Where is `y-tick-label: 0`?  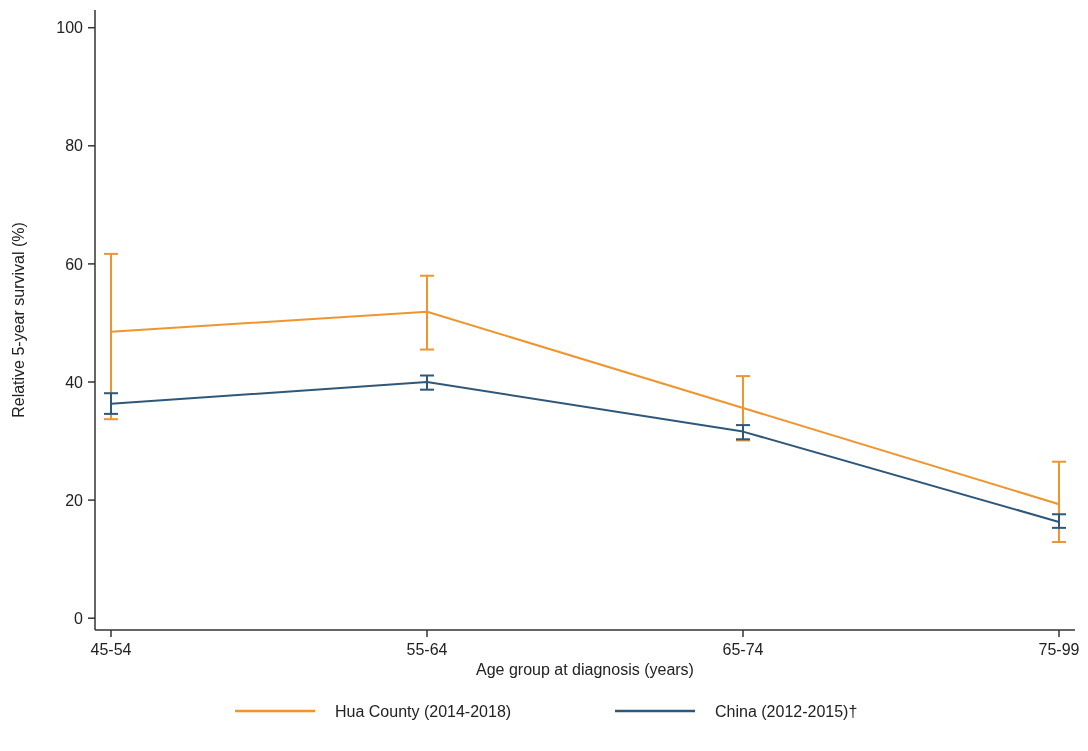
y-tick-label: 0 is located at coordinates (79, 618).